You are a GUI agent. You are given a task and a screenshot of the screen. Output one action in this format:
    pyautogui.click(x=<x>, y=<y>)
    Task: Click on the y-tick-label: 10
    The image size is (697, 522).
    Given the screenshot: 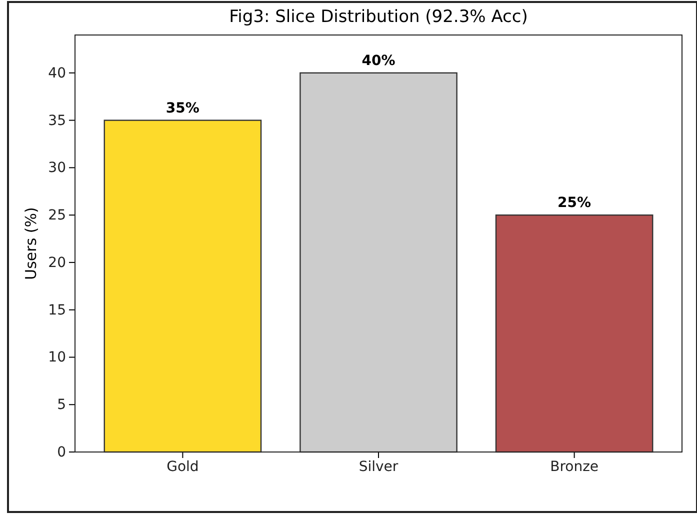 What is the action you would take?
    pyautogui.click(x=57, y=358)
    